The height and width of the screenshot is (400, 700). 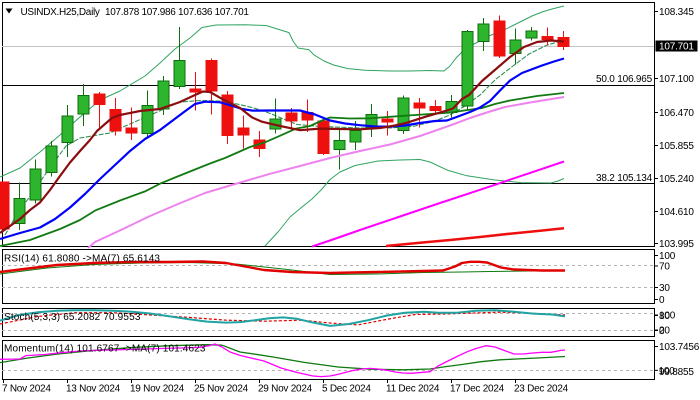 What do you see at coordinates (72, 317) in the screenshot?
I see `svg-text: Stoch(5,3,3) 65.2082 70.9553` at bounding box center [72, 317].